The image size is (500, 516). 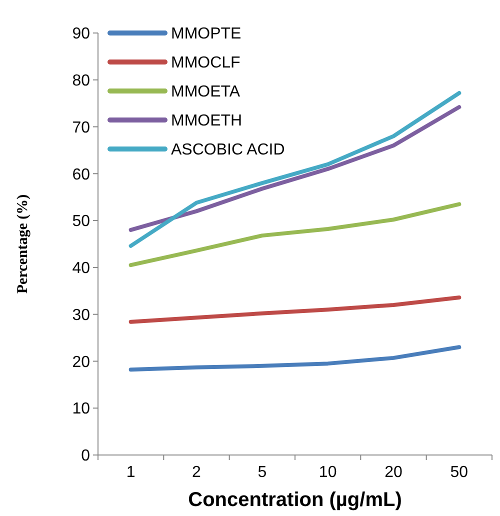 What do you see at coordinates (81, 34) in the screenshot?
I see `y-tick-label: 90` at bounding box center [81, 34].